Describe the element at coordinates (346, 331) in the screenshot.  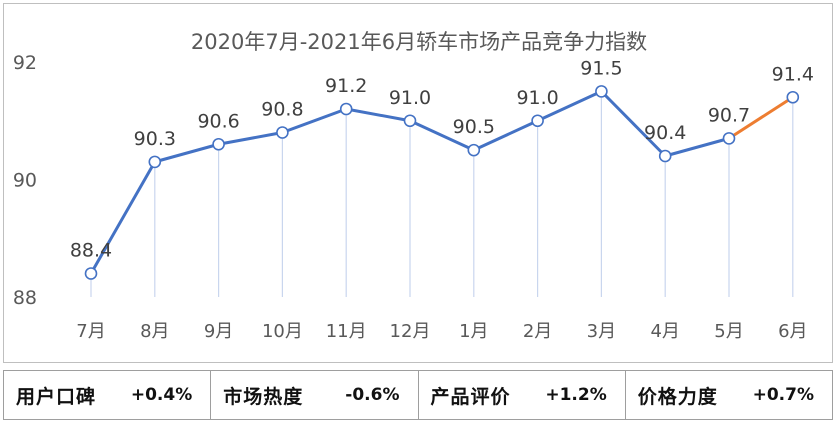
I see `x-tick-label: 11月` at that location.